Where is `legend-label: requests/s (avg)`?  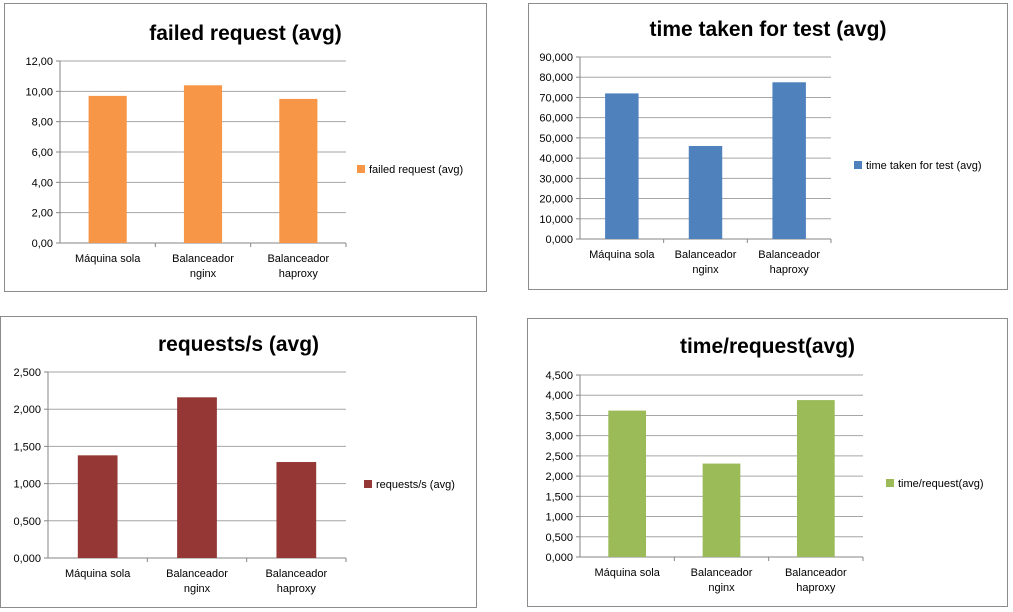 legend-label: requests/s (avg) is located at coordinates (415, 485).